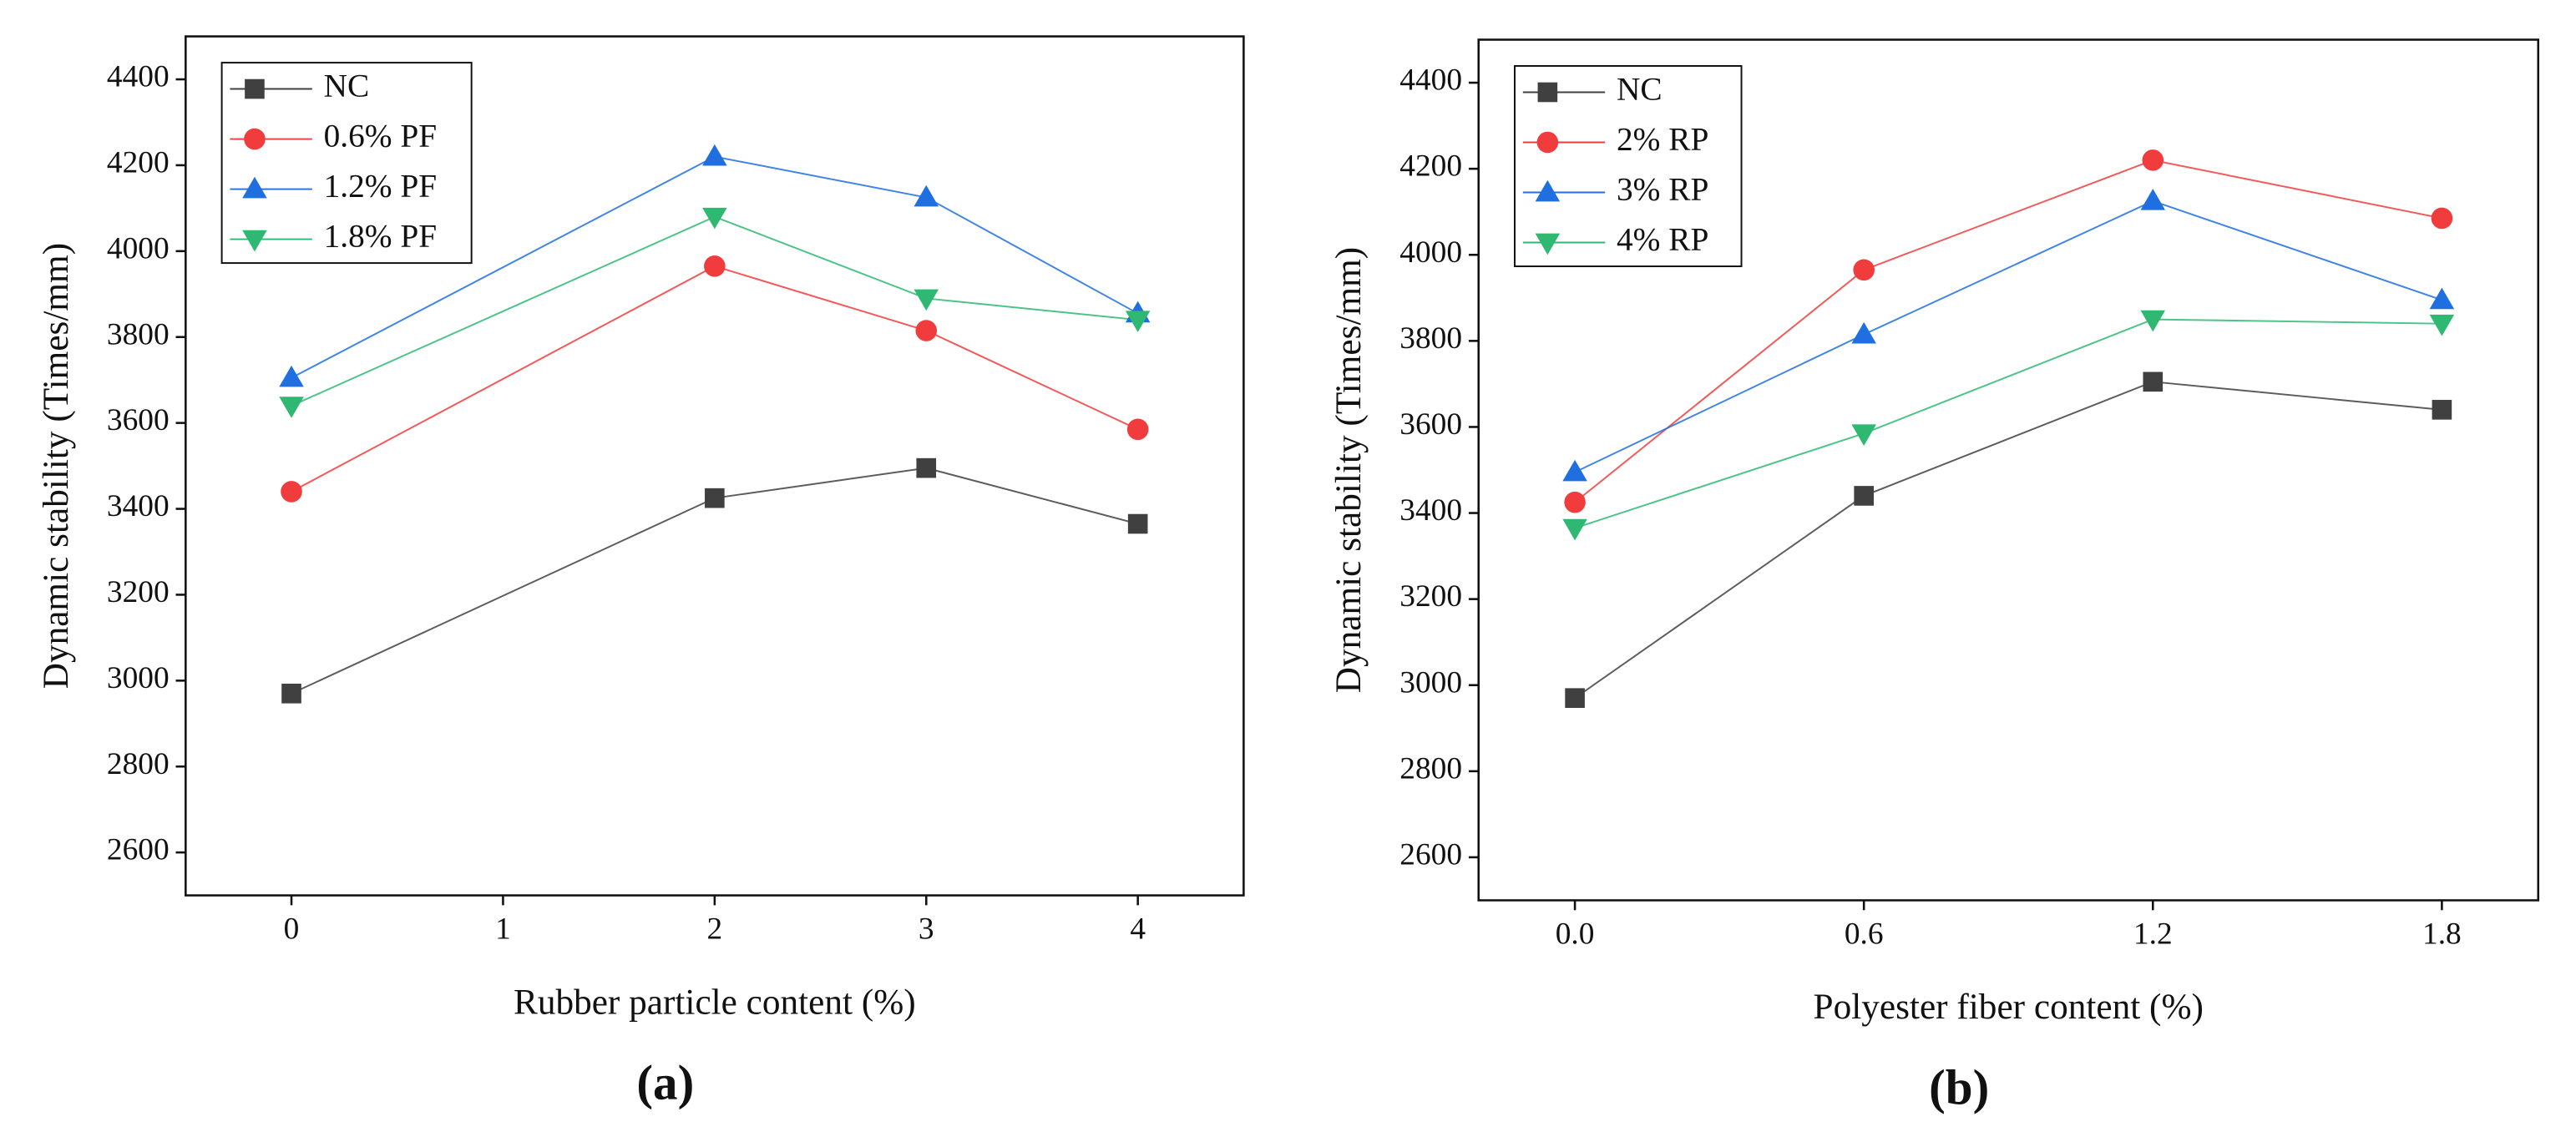  What do you see at coordinates (1959, 1086) in the screenshot?
I see `panel-label: (b)` at bounding box center [1959, 1086].